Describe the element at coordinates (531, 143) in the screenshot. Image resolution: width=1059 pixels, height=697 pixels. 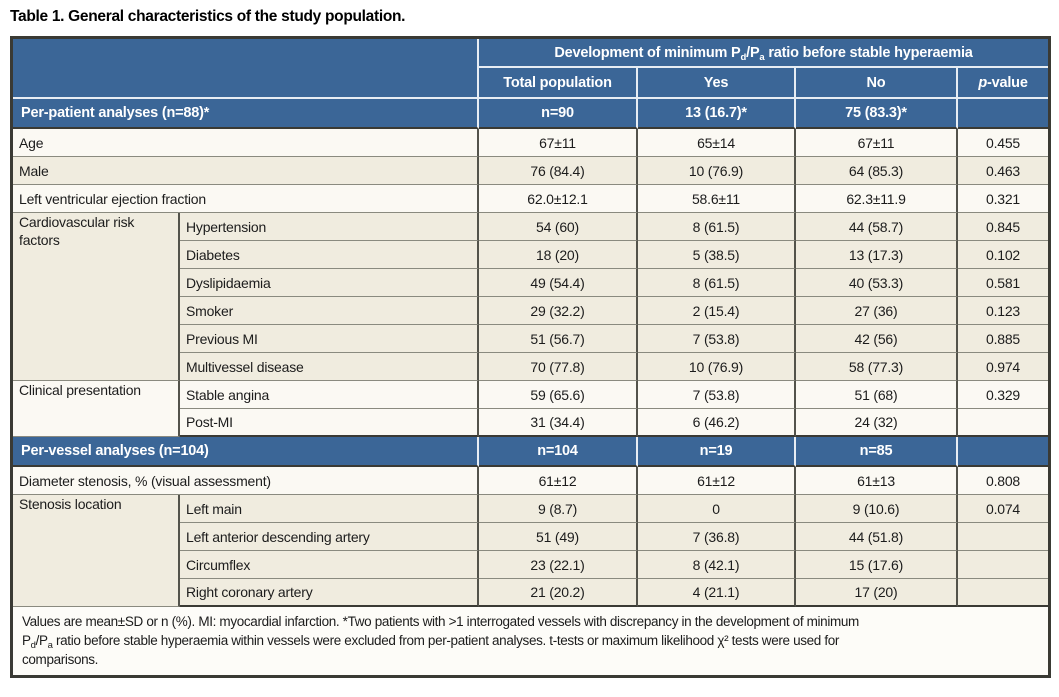
I see `table-row-age: Age 67±11 65±14 67±11 0.455` at that location.